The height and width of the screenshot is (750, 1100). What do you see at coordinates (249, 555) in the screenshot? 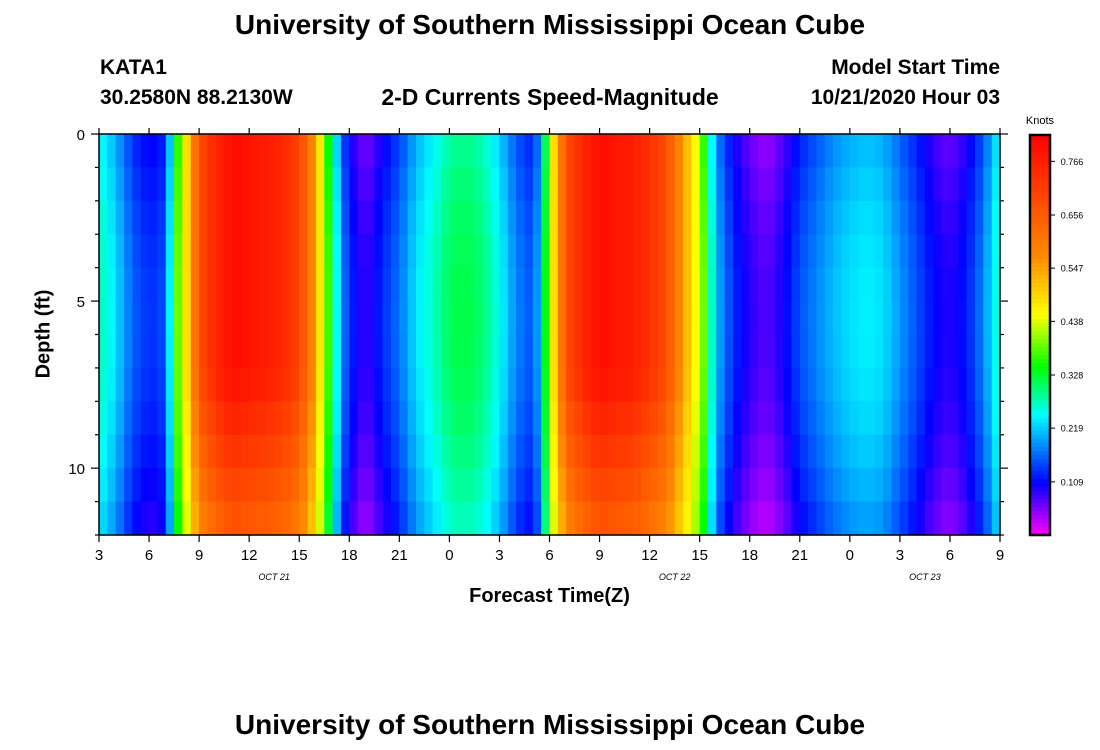
I see `x-tick-label: 12` at bounding box center [249, 555].